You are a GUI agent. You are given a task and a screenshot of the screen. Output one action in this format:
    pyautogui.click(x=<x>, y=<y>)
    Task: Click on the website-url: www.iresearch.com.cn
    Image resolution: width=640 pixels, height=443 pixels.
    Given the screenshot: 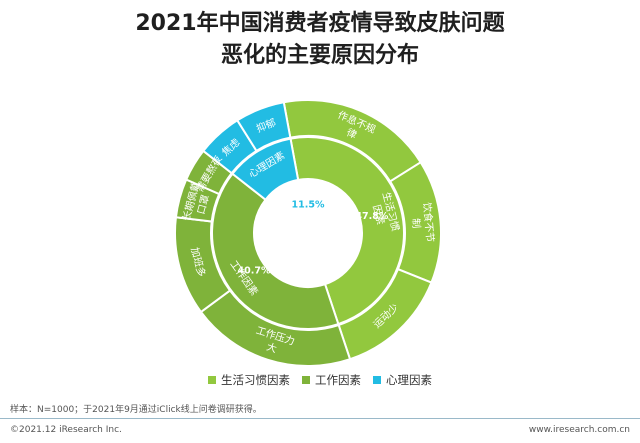 What is the action you would take?
    pyautogui.click(x=579, y=430)
    